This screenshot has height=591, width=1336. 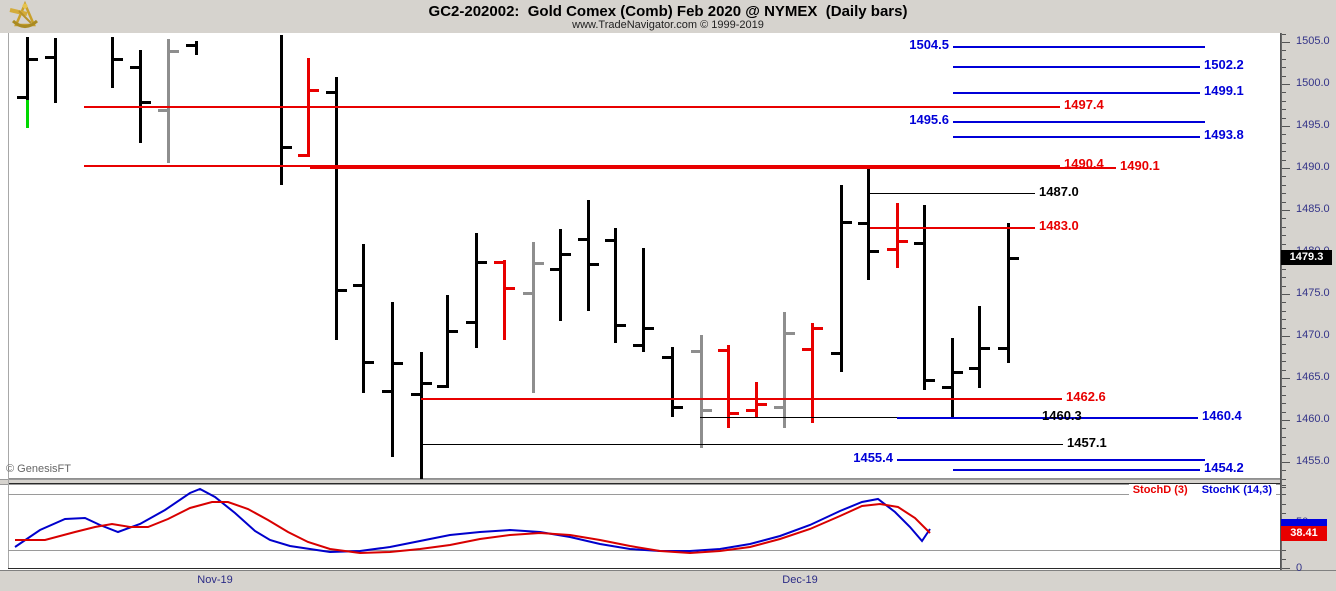 What do you see at coordinates (1222, 415) in the screenshot?
I see `price-level-label: 1460.4` at bounding box center [1222, 415].